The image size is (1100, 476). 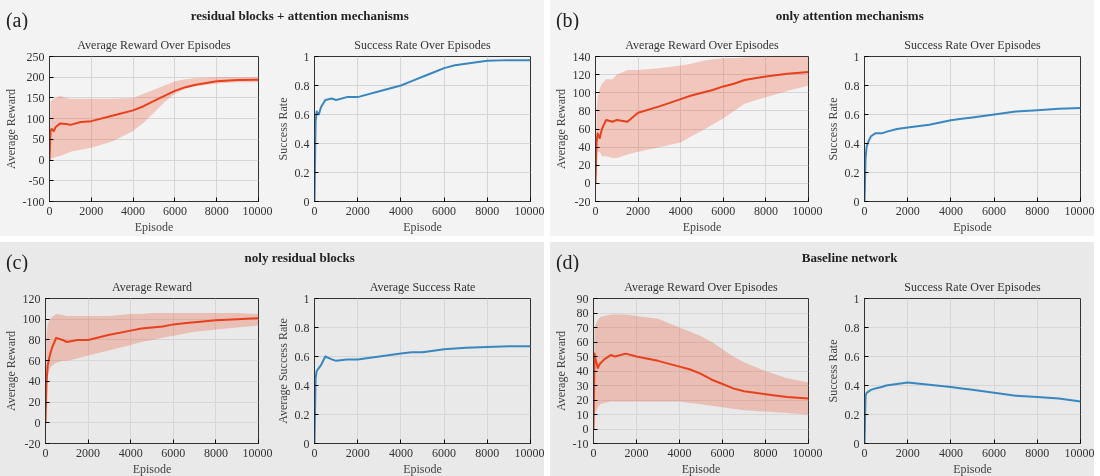 What do you see at coordinates (582, 313) in the screenshot?
I see `y-tick-label: 80` at bounding box center [582, 313].